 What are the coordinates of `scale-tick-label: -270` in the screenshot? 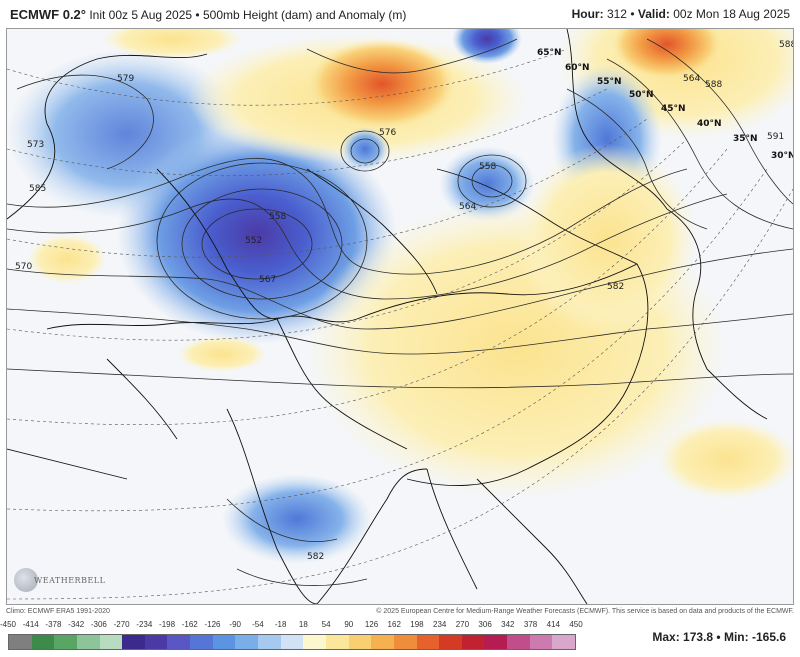 It's located at (121, 624).